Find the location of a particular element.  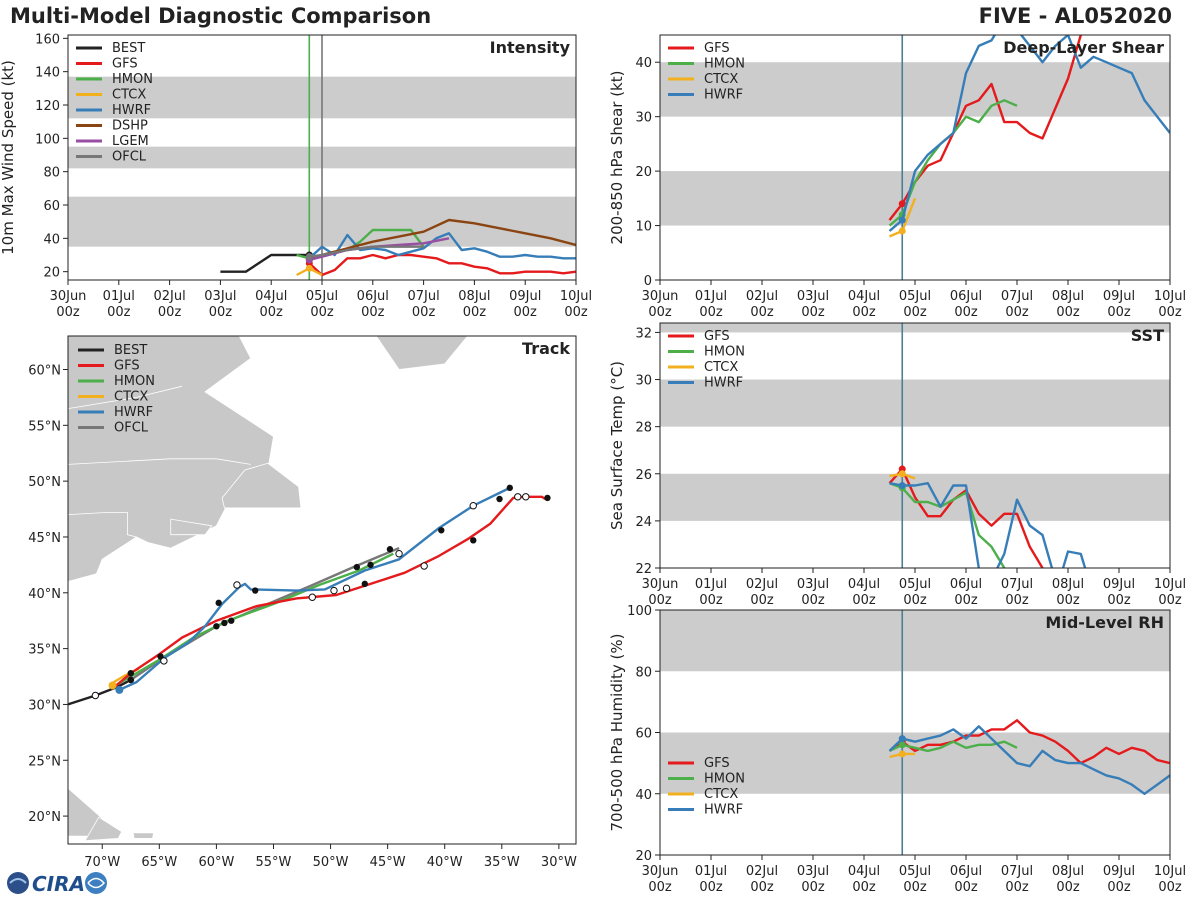

sst-ylabel: Sea Surface Temp (°C) is located at coordinates (617, 445).